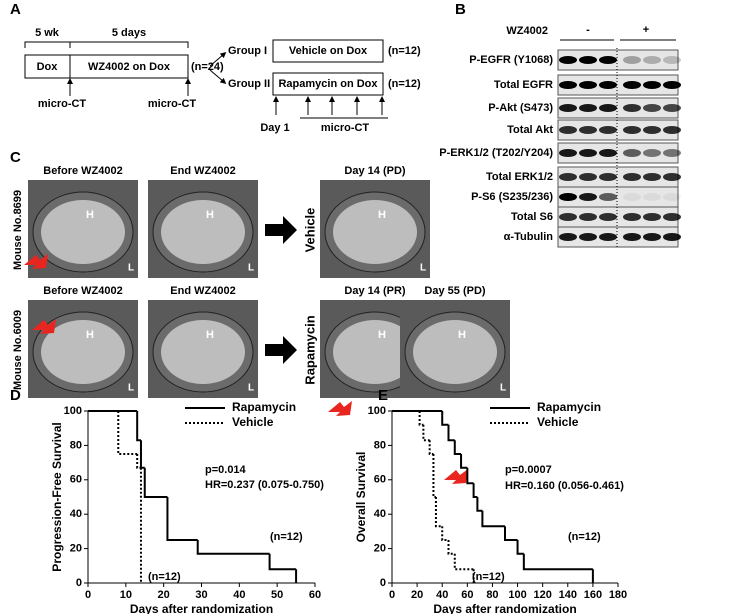 This screenshot has height=614, width=750. Describe the element at coordinates (73, 411) in the screenshot. I see `y-tick-label: 100` at that location.